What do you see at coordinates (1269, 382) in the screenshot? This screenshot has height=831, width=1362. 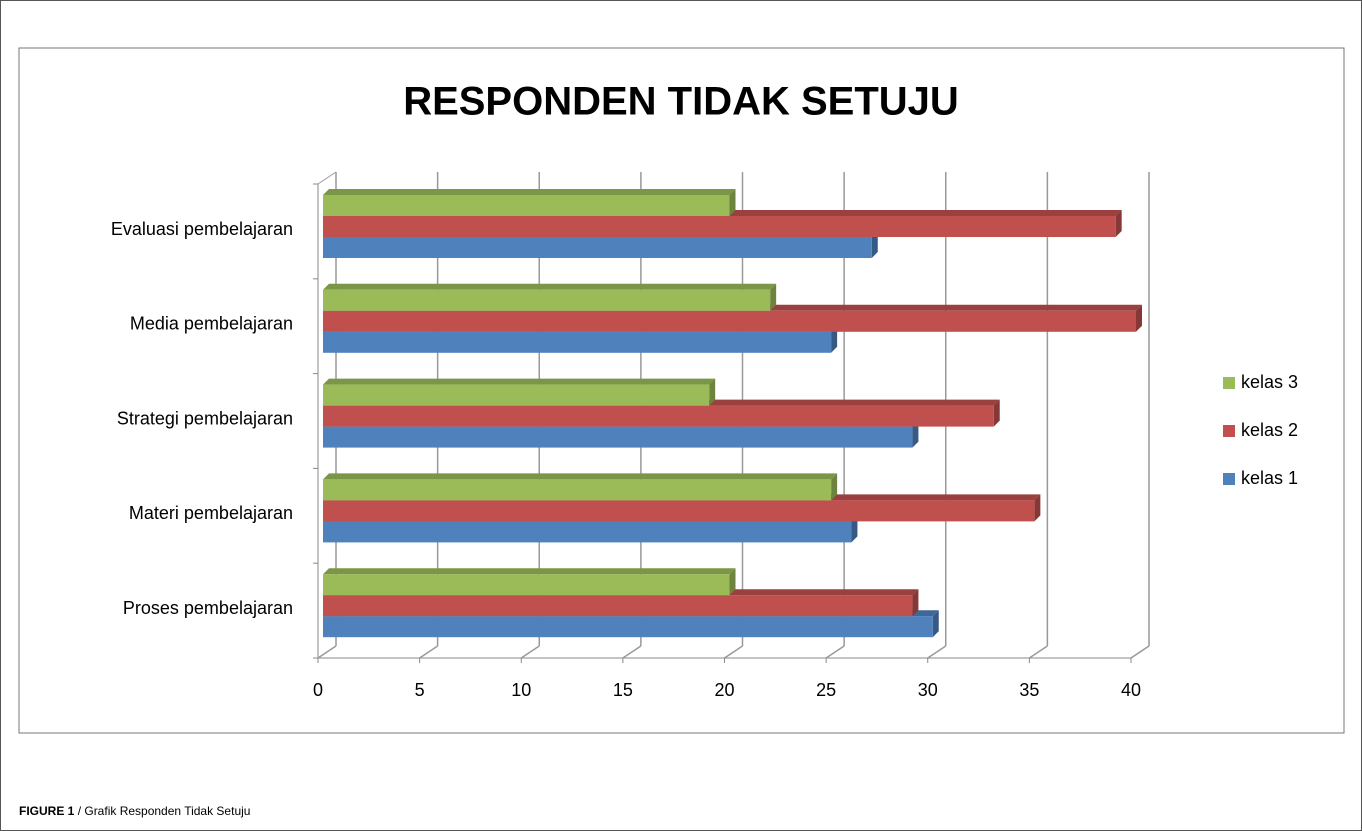 I see `legend-label: kelas 3` at bounding box center [1269, 382].